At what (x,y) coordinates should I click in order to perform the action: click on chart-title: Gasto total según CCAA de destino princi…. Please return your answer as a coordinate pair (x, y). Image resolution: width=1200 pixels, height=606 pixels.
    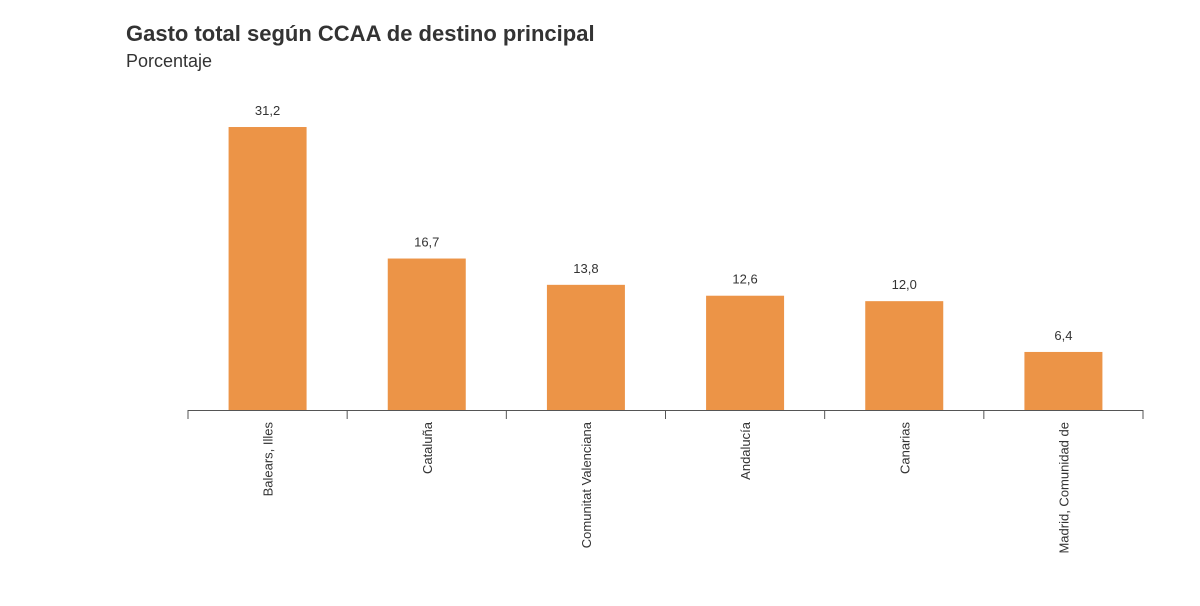
    Looking at the image, I should click on (360, 33).